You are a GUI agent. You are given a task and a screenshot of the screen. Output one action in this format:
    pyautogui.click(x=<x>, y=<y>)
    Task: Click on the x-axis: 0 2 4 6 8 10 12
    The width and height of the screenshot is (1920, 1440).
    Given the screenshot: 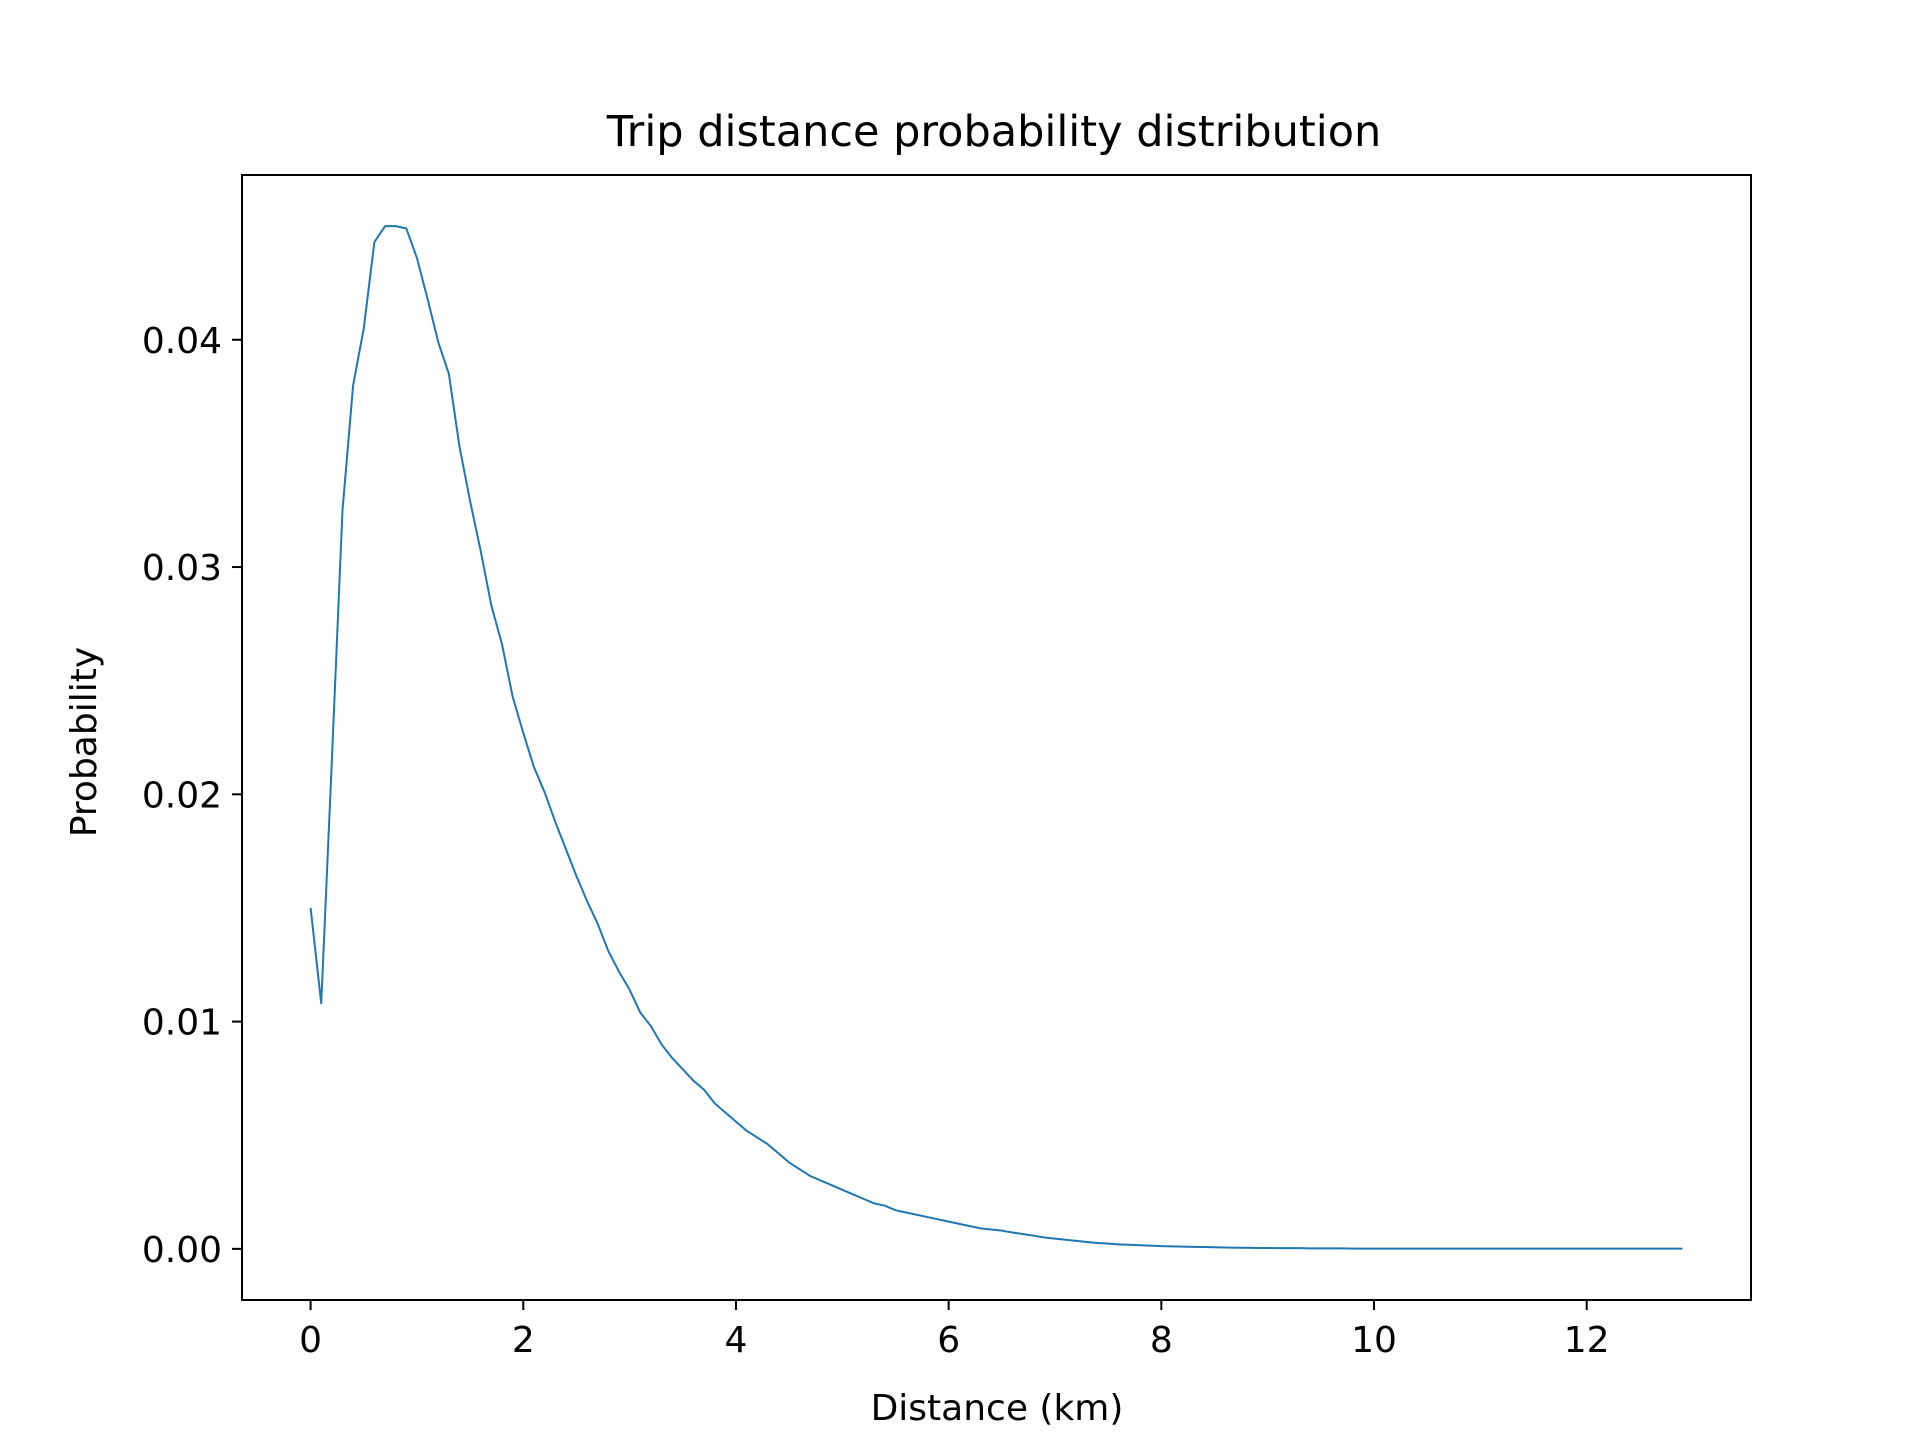 What is the action you would take?
    pyautogui.click(x=954, y=1330)
    